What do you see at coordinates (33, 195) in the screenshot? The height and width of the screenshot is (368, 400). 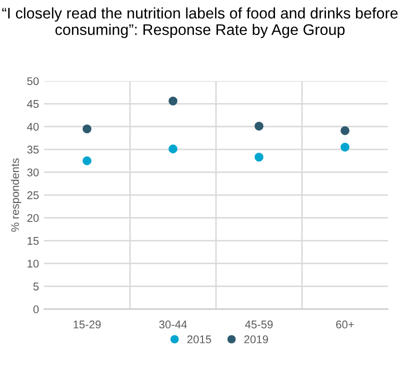 I see `y-tick-label: 25` at bounding box center [33, 195].